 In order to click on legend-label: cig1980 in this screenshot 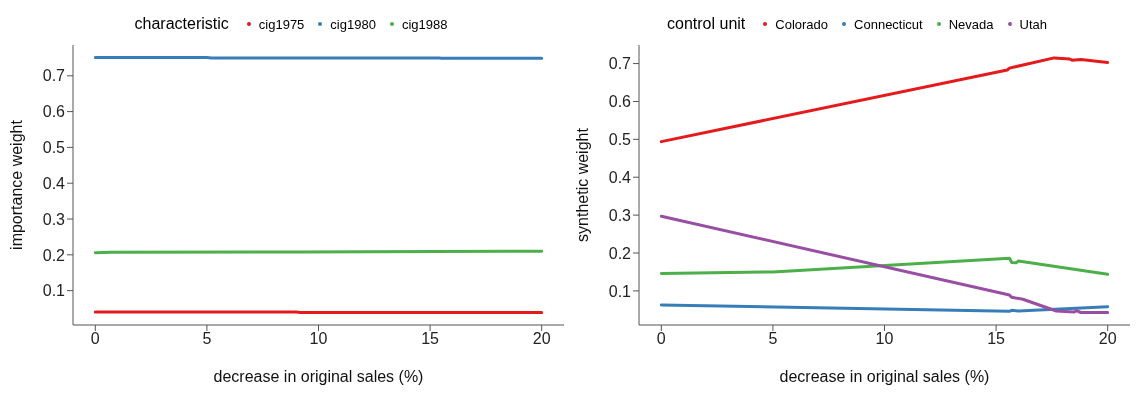, I will do `click(352, 24)`.